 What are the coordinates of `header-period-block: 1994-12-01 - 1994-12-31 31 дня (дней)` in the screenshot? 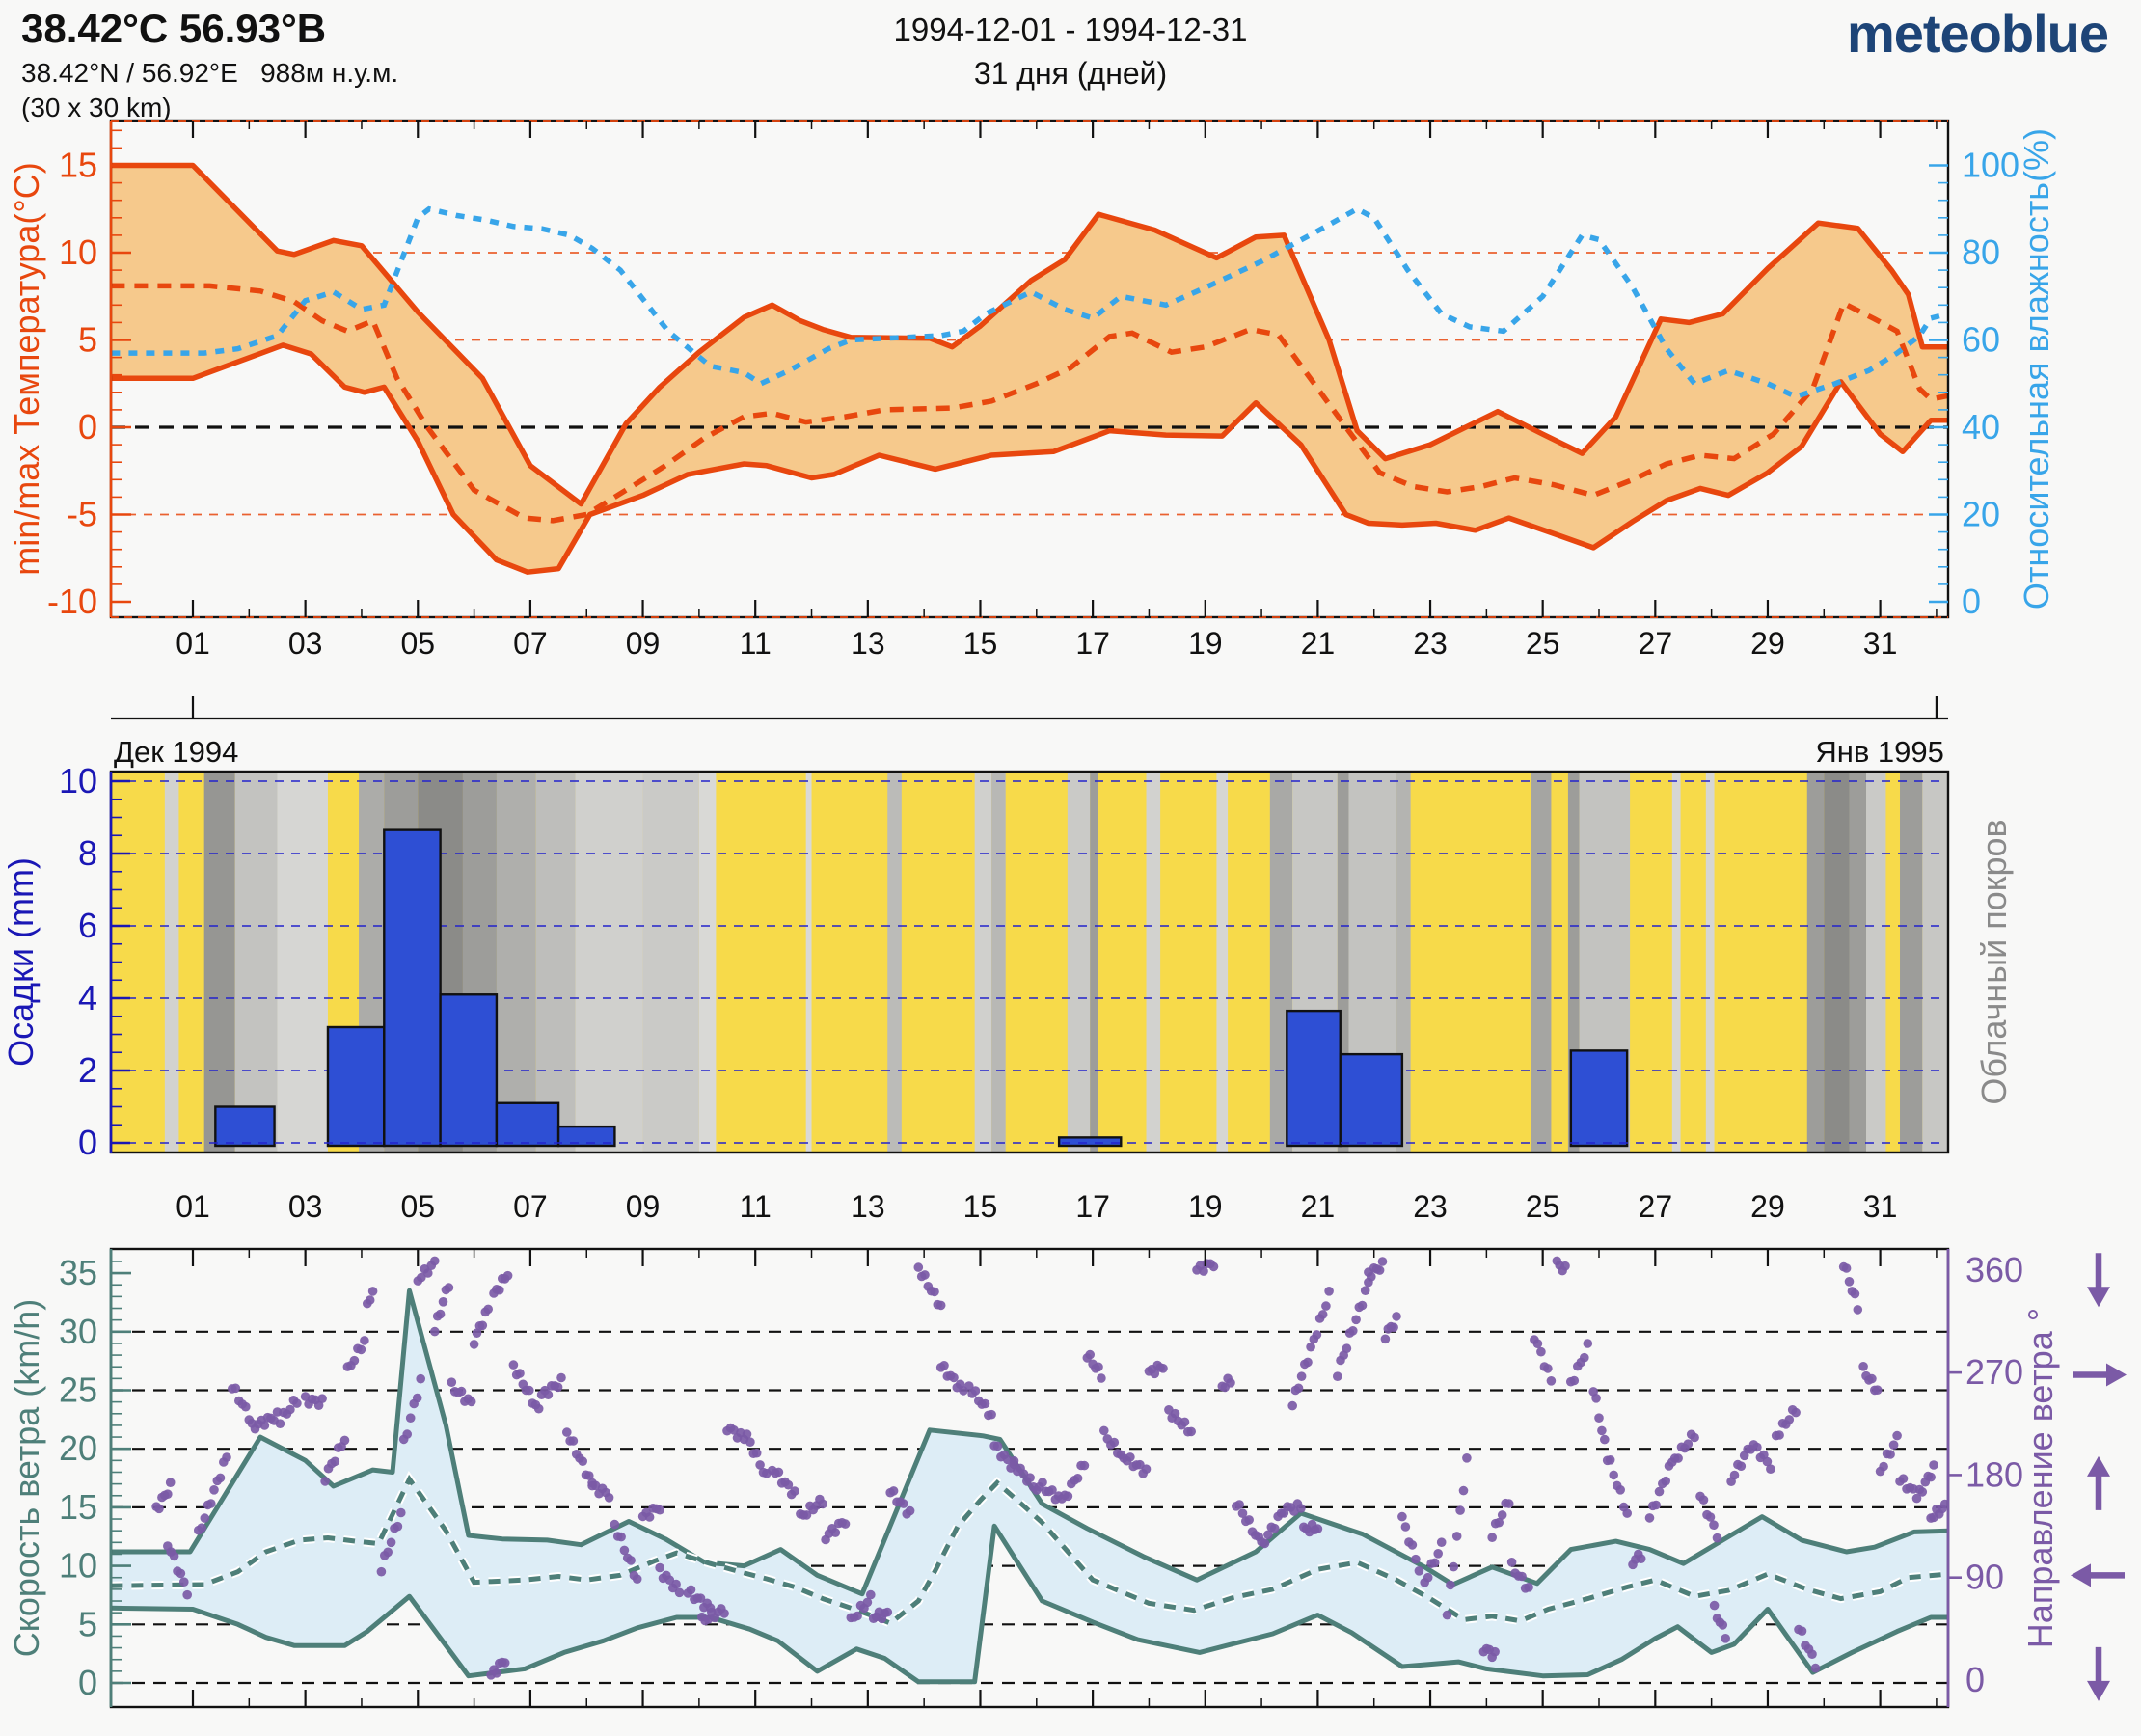 It's located at (1071, 52).